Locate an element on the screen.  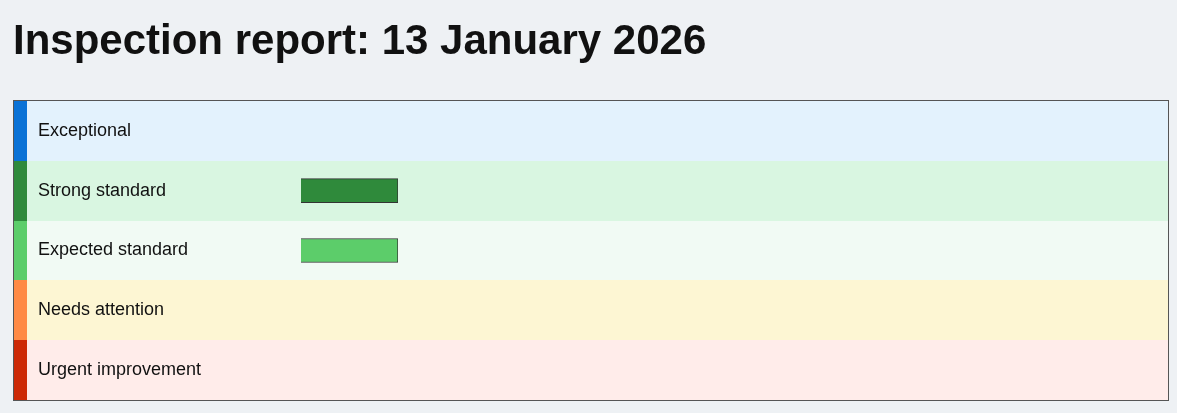
chart-title: Inspection report: 13 January 2026 is located at coordinates (360, 40).